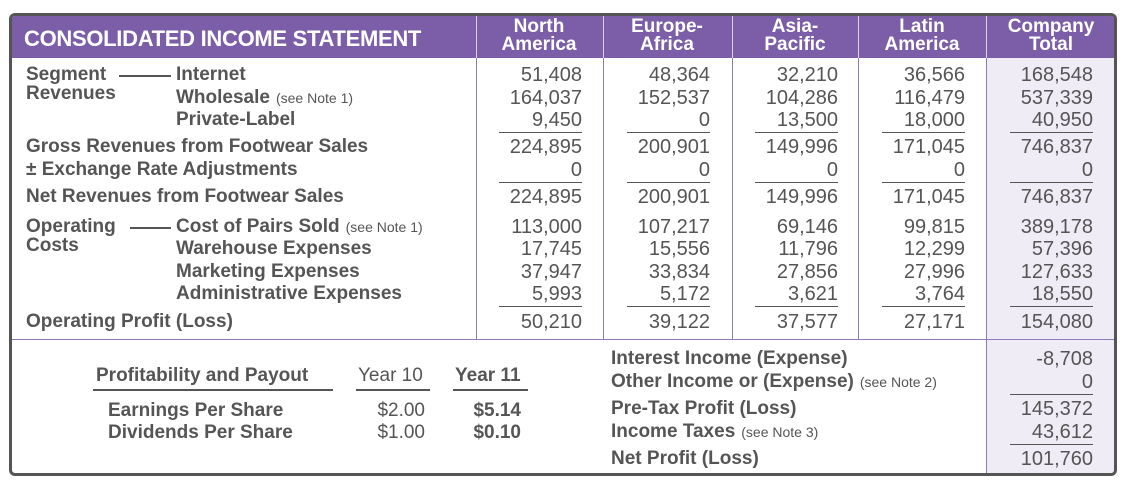 This screenshot has width=1126, height=486. What do you see at coordinates (1056, 227) in the screenshot?
I see `cell: 389,178` at bounding box center [1056, 227].